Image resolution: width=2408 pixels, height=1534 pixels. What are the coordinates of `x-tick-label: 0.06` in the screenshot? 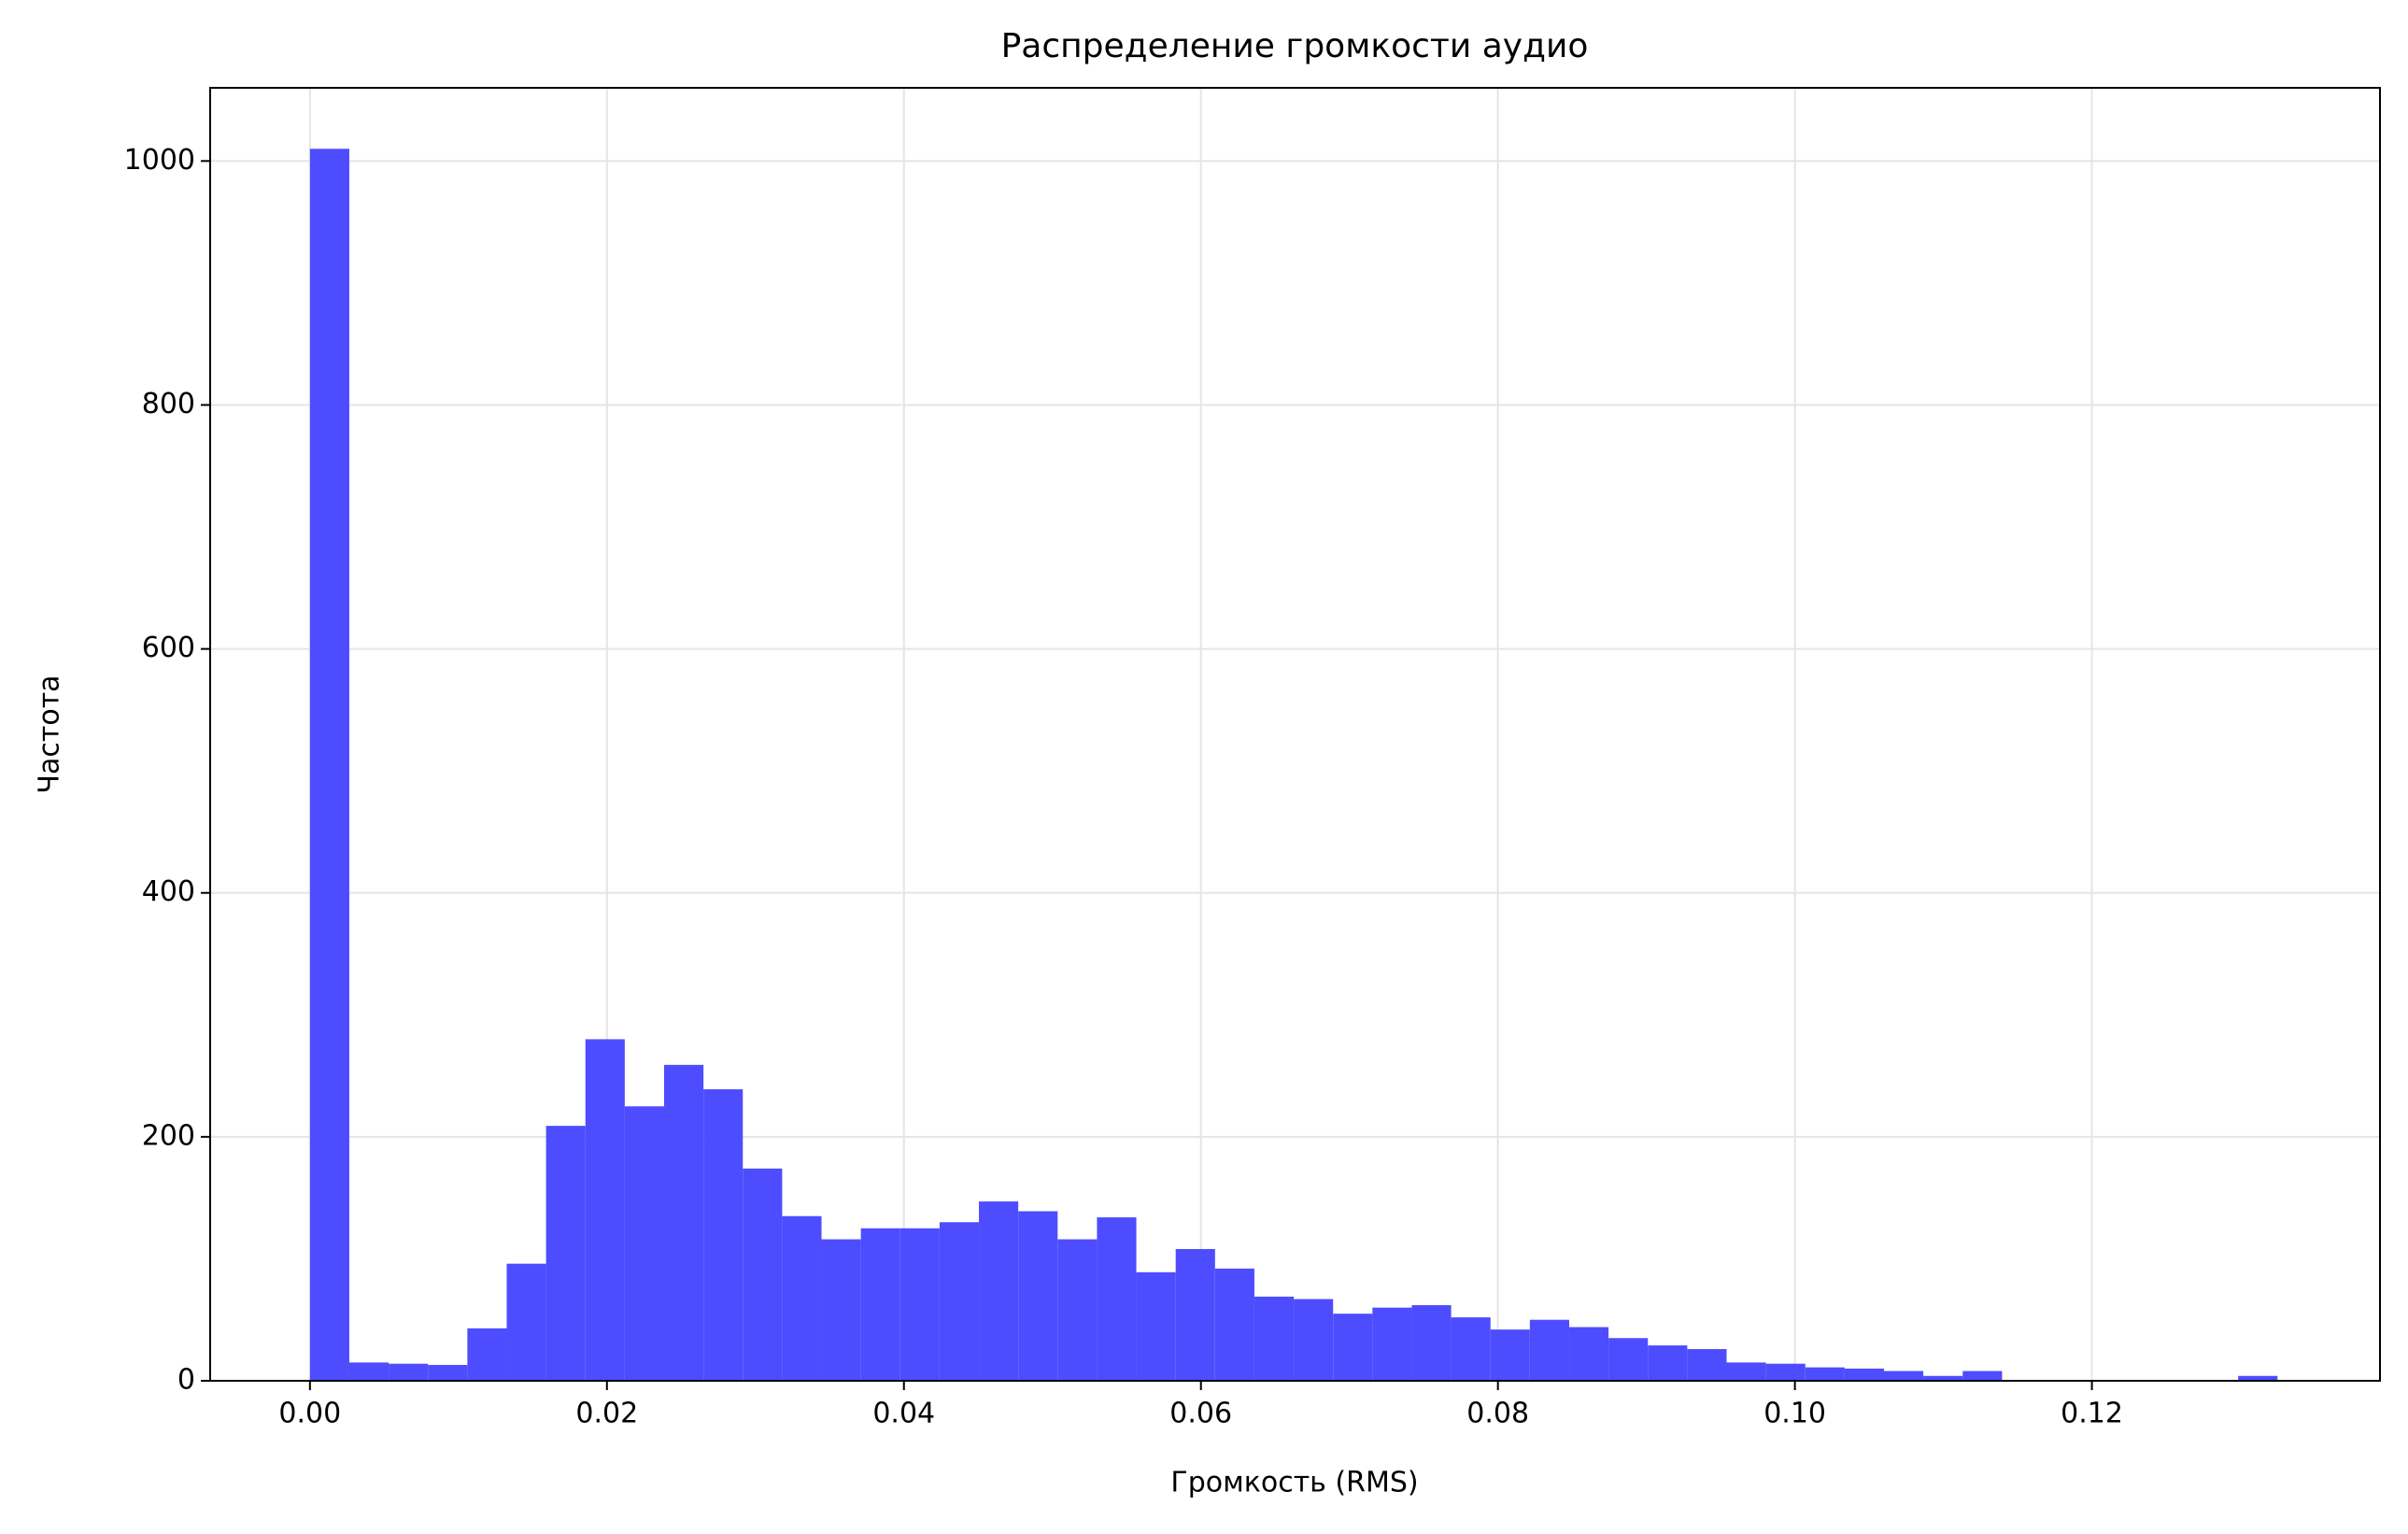 It's located at (1200, 1414).